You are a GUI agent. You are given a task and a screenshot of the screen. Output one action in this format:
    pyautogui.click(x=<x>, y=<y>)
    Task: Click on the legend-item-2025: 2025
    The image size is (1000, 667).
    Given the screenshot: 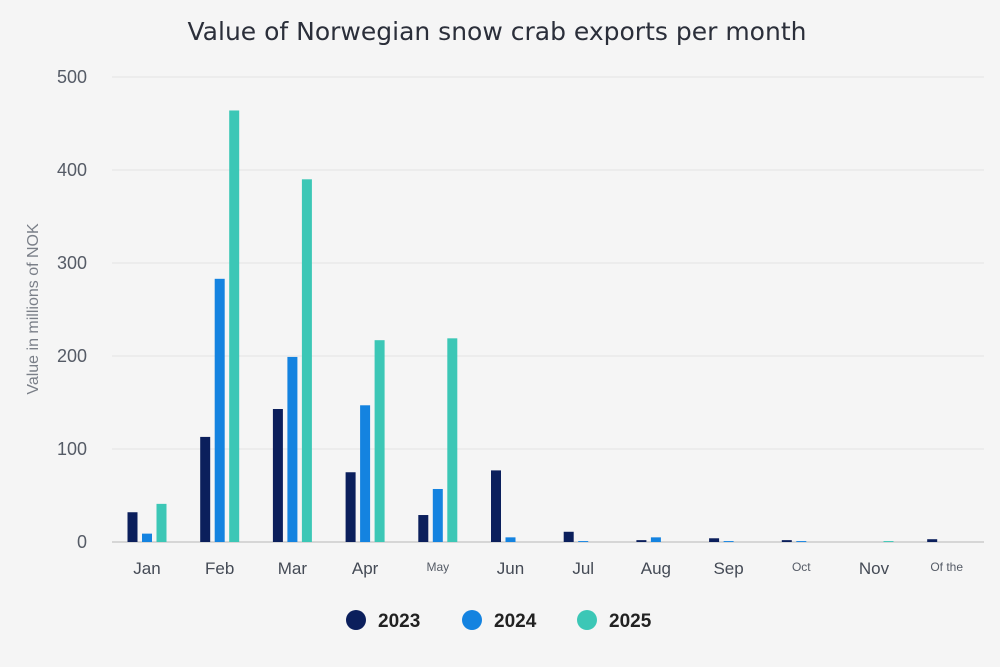 What is the action you would take?
    pyautogui.click(x=614, y=621)
    